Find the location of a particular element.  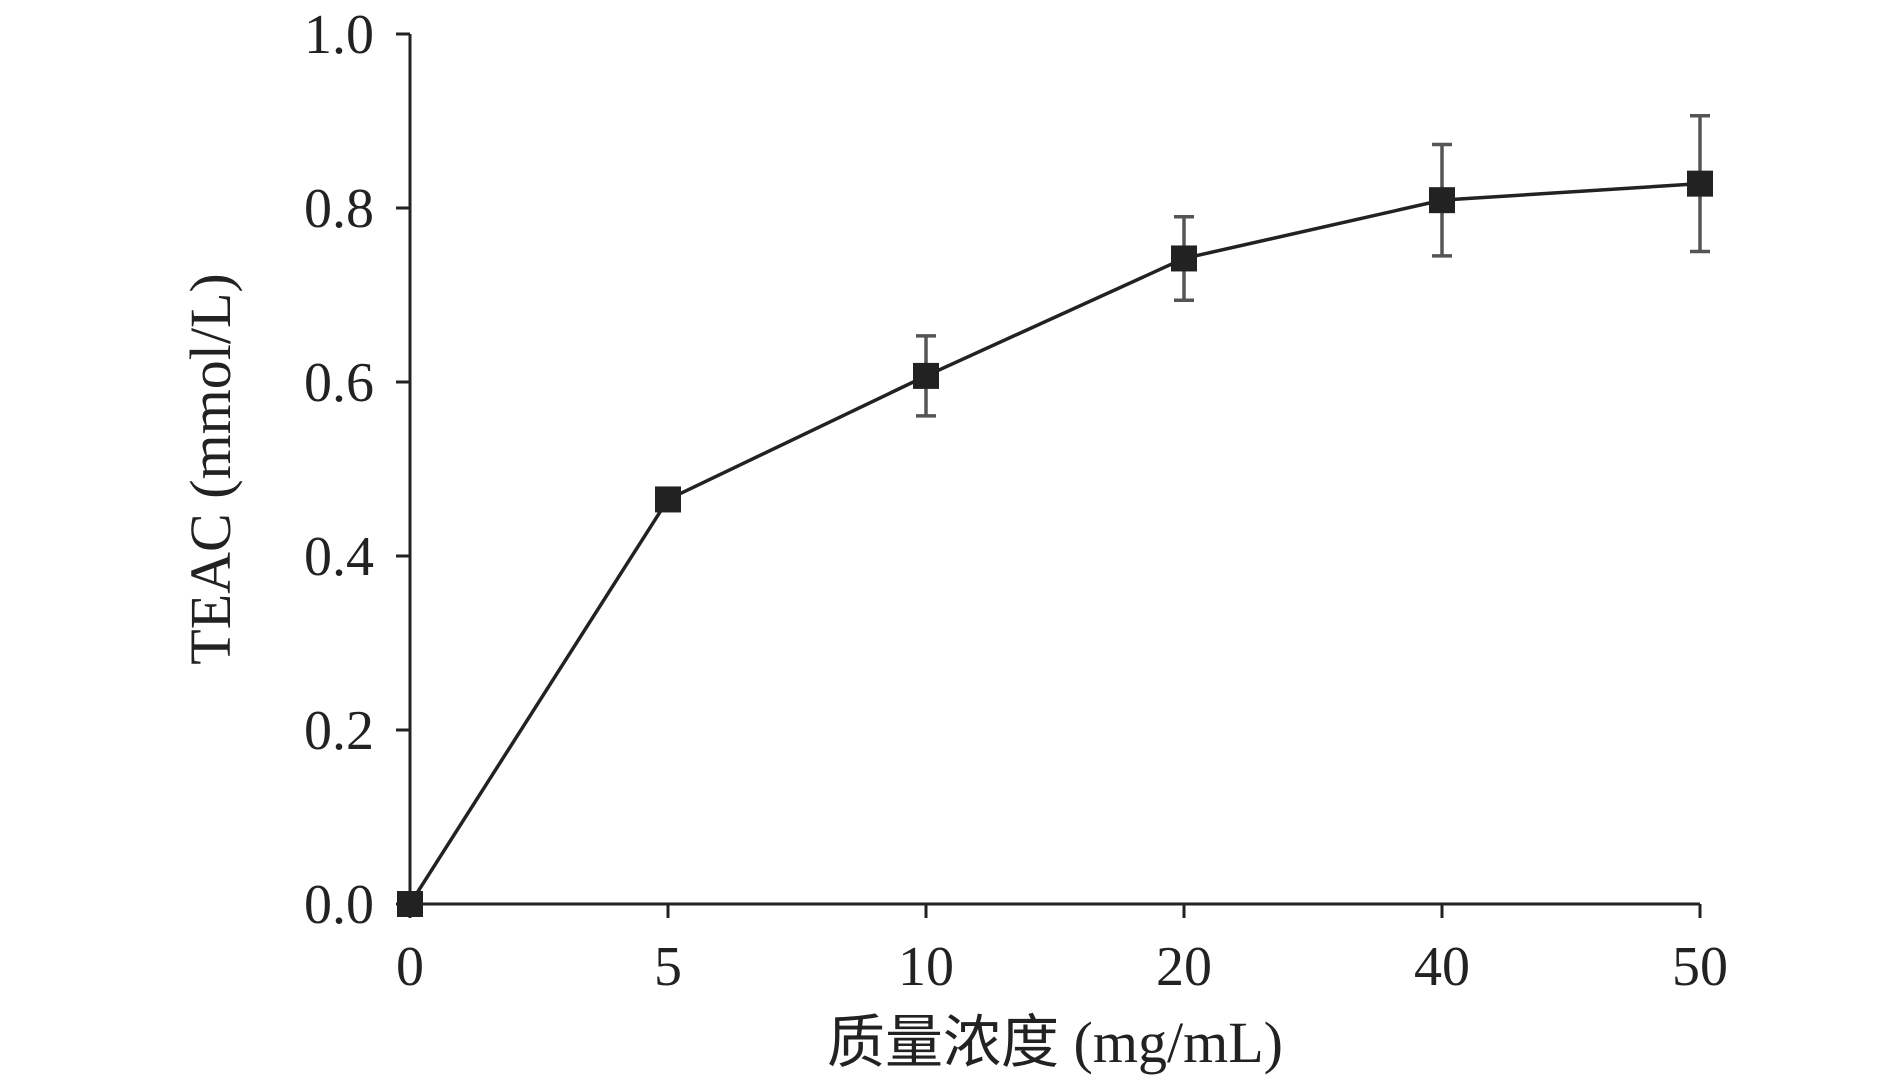

x-tick-label: 10 is located at coordinates (926, 967).